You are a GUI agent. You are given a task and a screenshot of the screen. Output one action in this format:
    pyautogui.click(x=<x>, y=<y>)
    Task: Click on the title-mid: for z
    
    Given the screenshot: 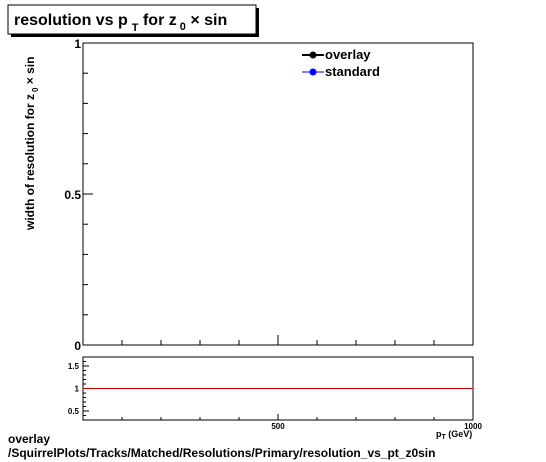 What is the action you would take?
    pyautogui.click(x=158, y=20)
    